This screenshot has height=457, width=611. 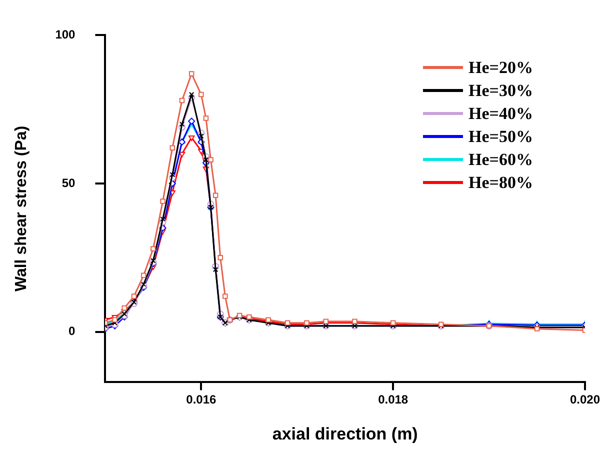 I want to click on legend-label: He=30%, so click(x=500, y=90).